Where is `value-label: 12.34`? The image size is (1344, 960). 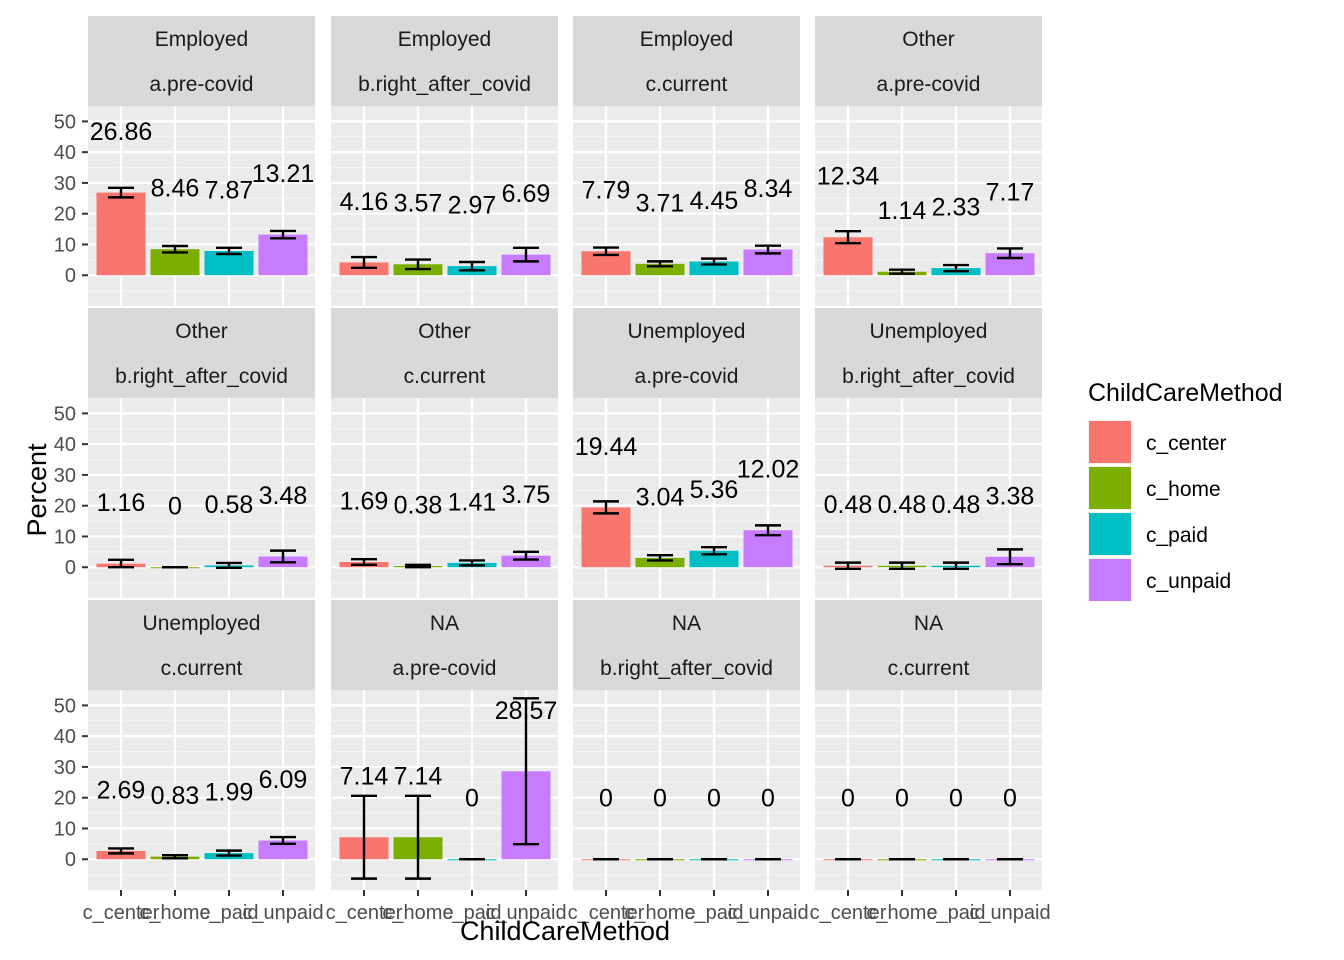
value-label: 12.34 is located at coordinates (848, 177).